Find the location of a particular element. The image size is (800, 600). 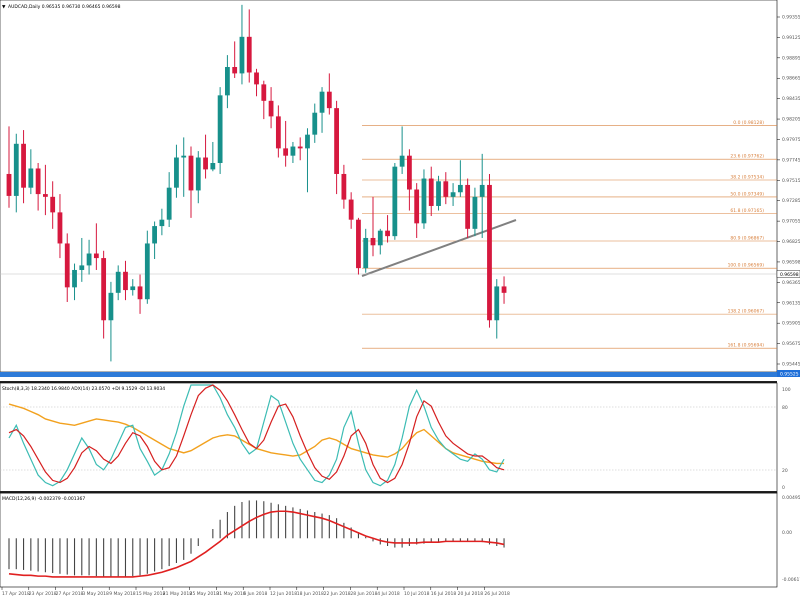

low-price-marker: 0.95525 is located at coordinates (788, 374).